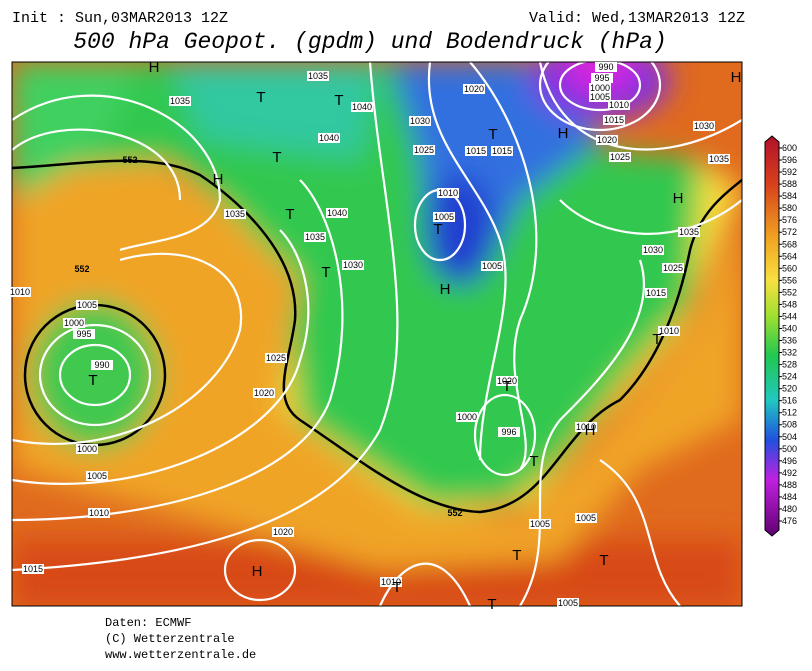 The height and width of the screenshot is (671, 812). I want to click on url: www.wetterzentrale.de, so click(180, 655).